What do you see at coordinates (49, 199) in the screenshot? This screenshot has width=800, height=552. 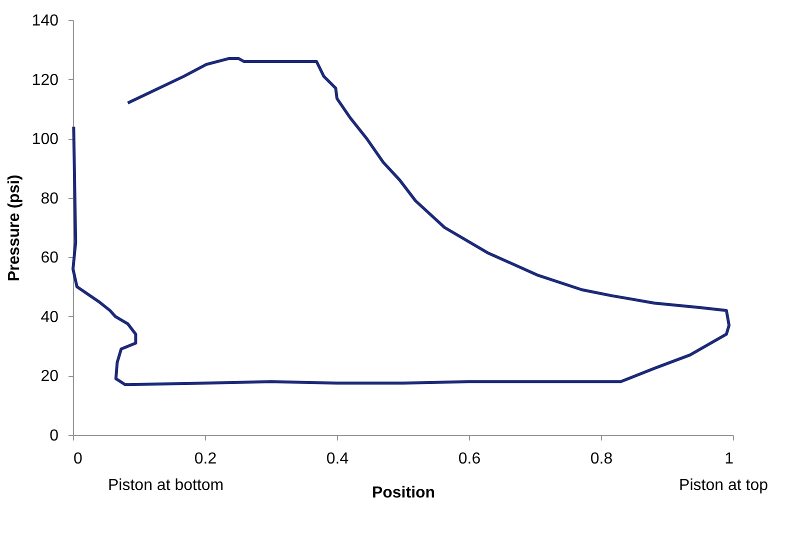 I see `y-tick-label: 80` at bounding box center [49, 199].